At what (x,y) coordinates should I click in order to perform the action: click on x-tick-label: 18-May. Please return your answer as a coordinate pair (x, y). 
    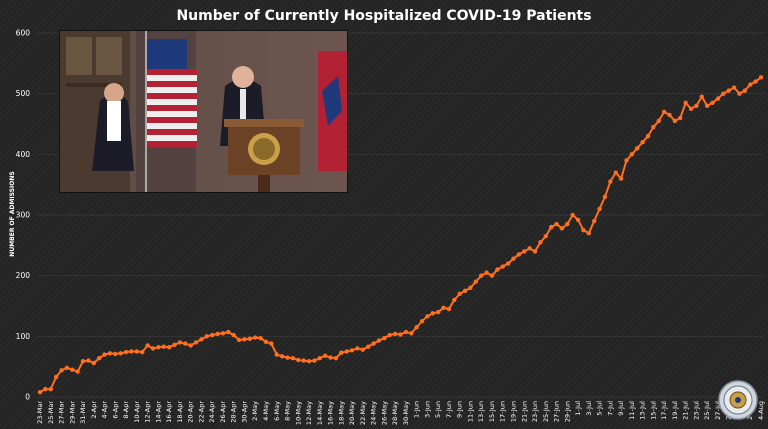
    Looking at the image, I should click on (341, 413).